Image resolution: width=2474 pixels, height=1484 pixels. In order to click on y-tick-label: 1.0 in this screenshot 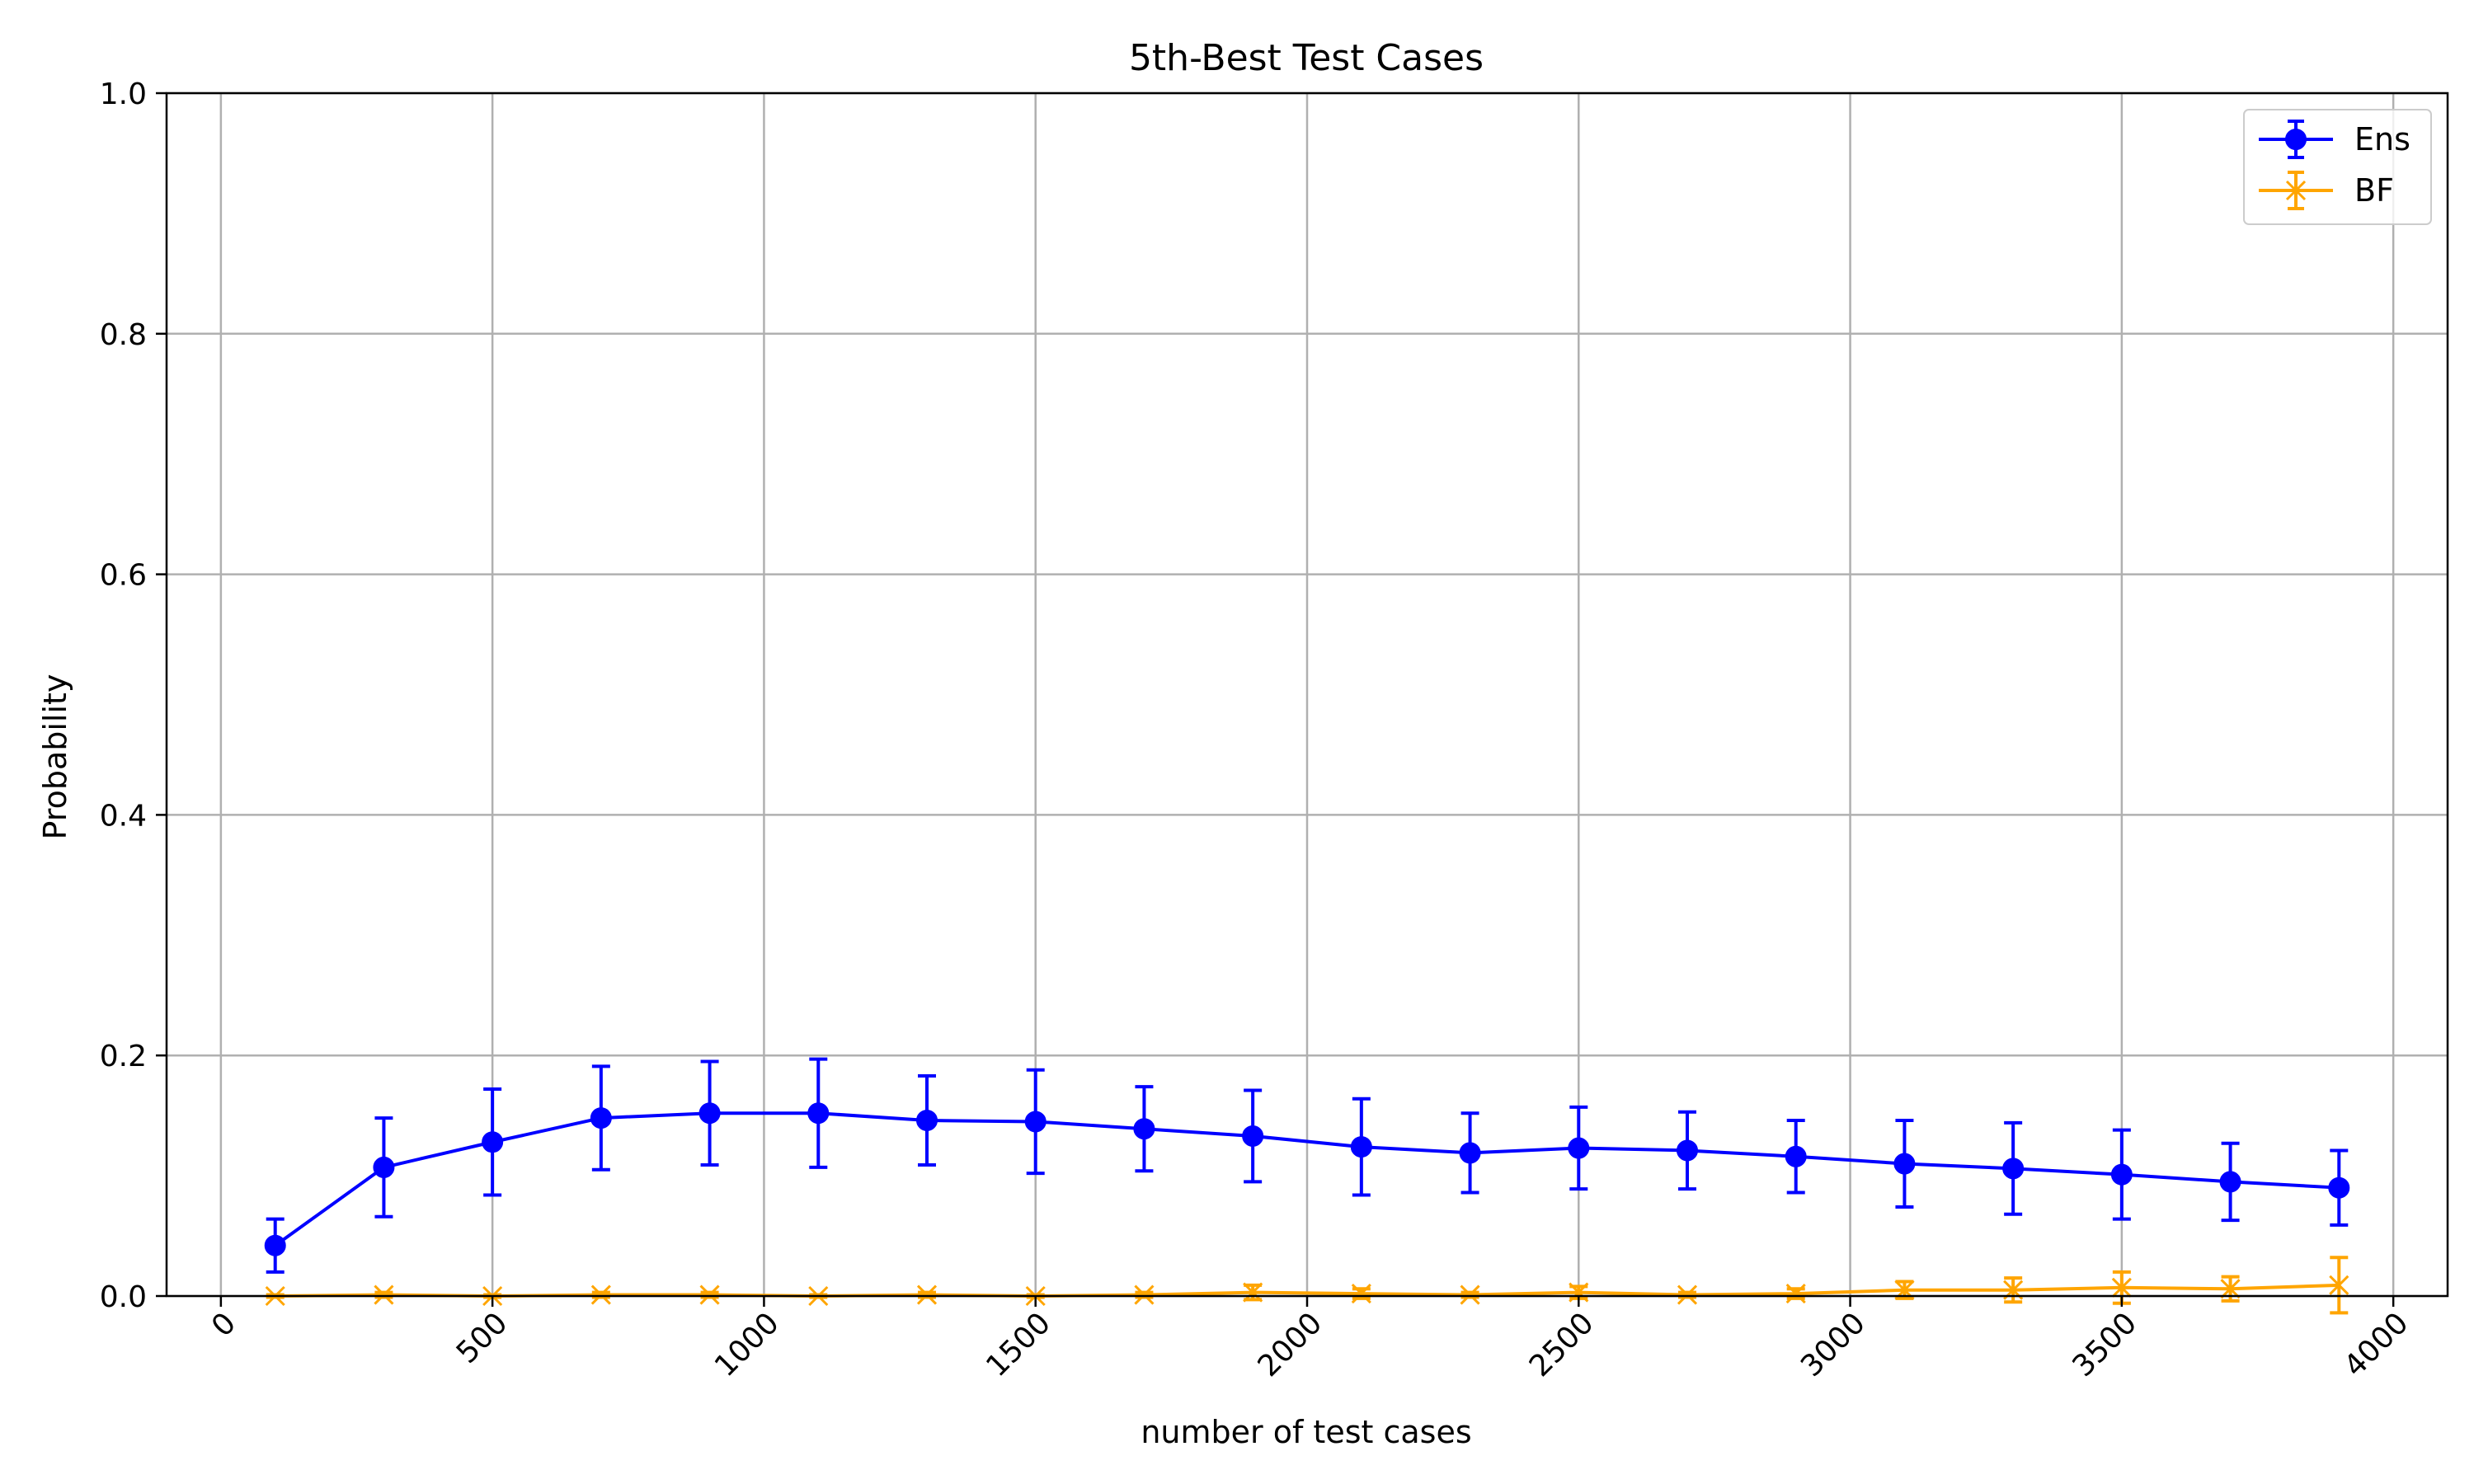, I will do `click(123, 94)`.